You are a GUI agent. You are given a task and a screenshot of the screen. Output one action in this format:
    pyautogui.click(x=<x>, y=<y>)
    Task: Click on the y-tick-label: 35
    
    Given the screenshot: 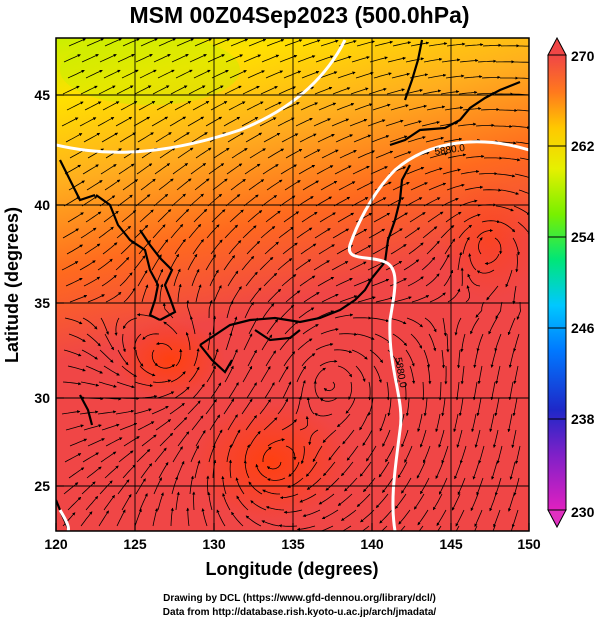 What is the action you would take?
    pyautogui.click(x=42, y=303)
    